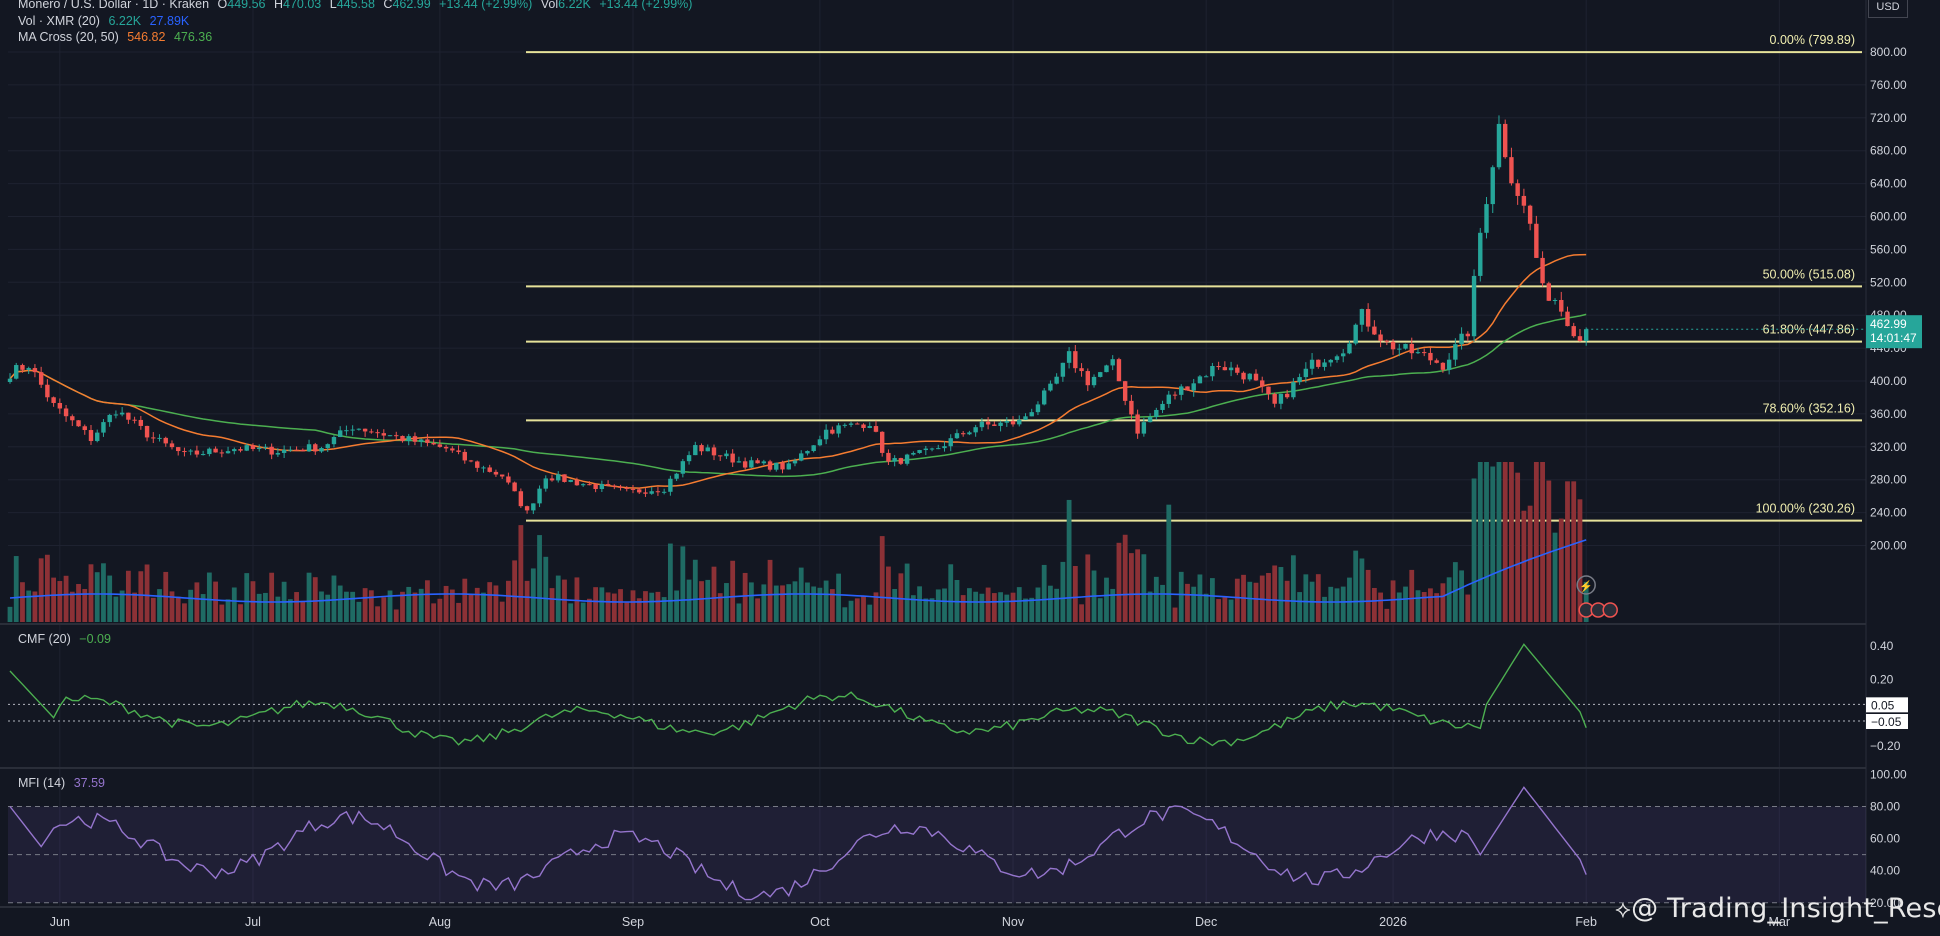 Image resolution: width=1940 pixels, height=936 pixels. What do you see at coordinates (125, 21) in the screenshot?
I see `volume-legend-value: 6.22K` at bounding box center [125, 21].